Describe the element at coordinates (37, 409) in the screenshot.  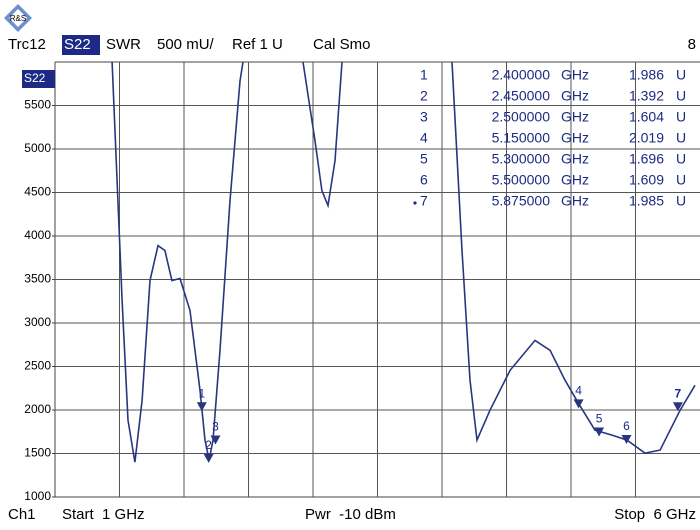
I see `y-tick-label: 2000` at that location.